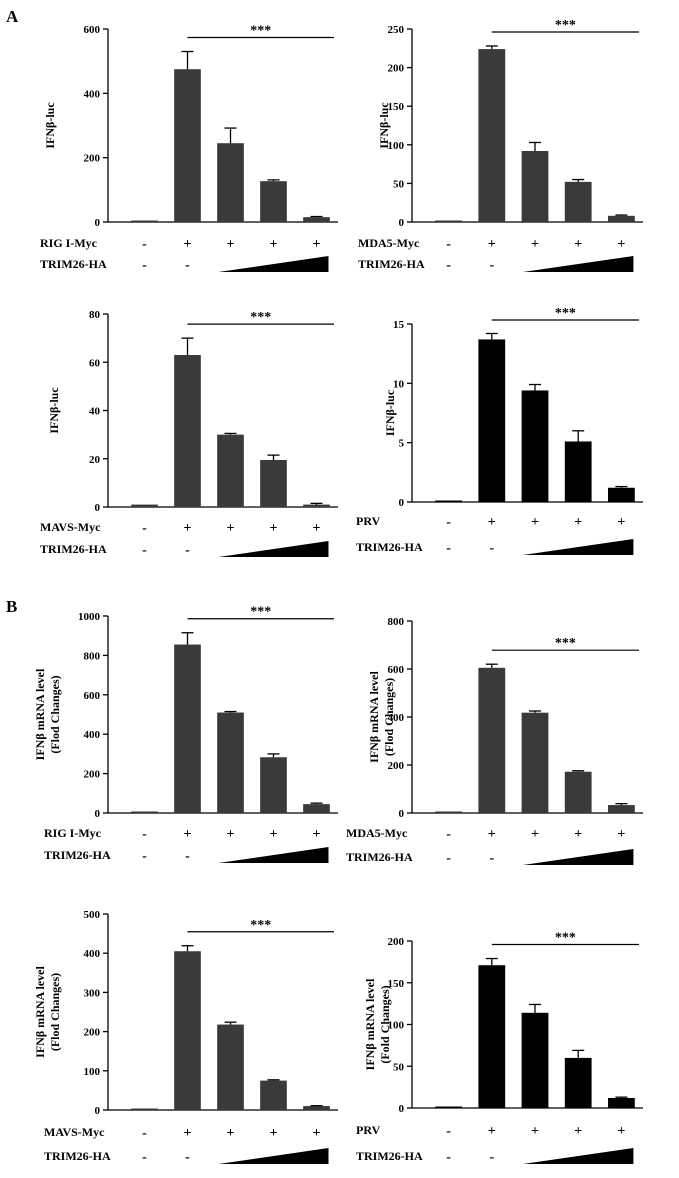  I want to click on y-tick-label: 5, so click(402, 444).